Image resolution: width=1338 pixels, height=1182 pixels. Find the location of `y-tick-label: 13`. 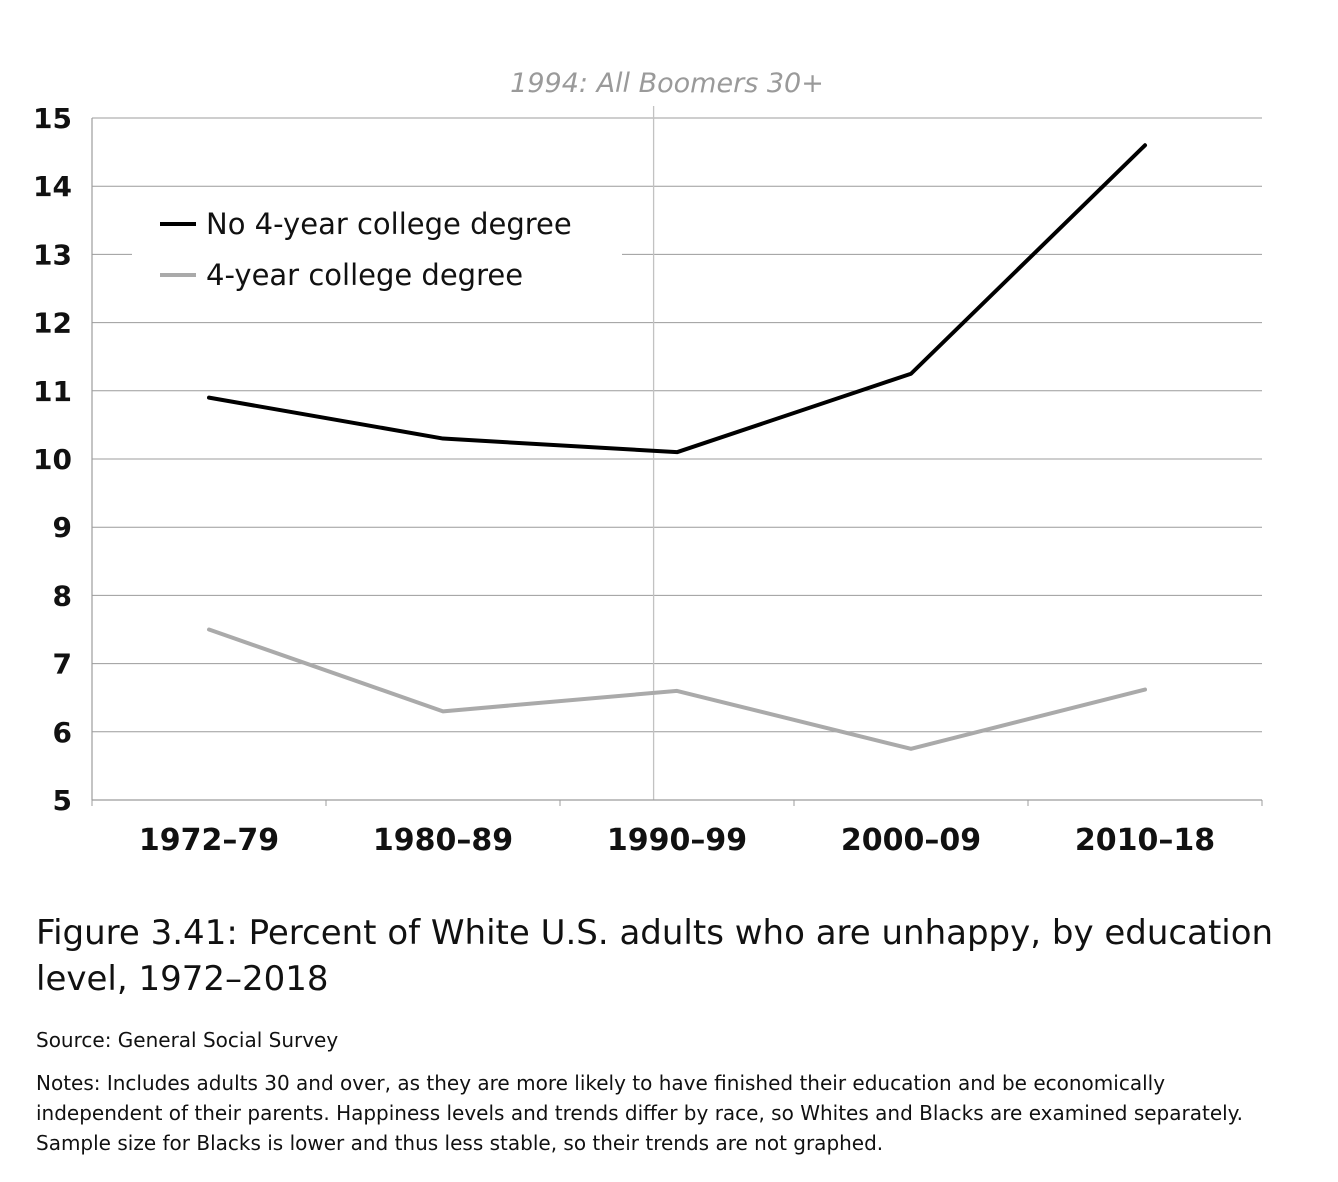

y-tick-label: 13 is located at coordinates (52, 254).